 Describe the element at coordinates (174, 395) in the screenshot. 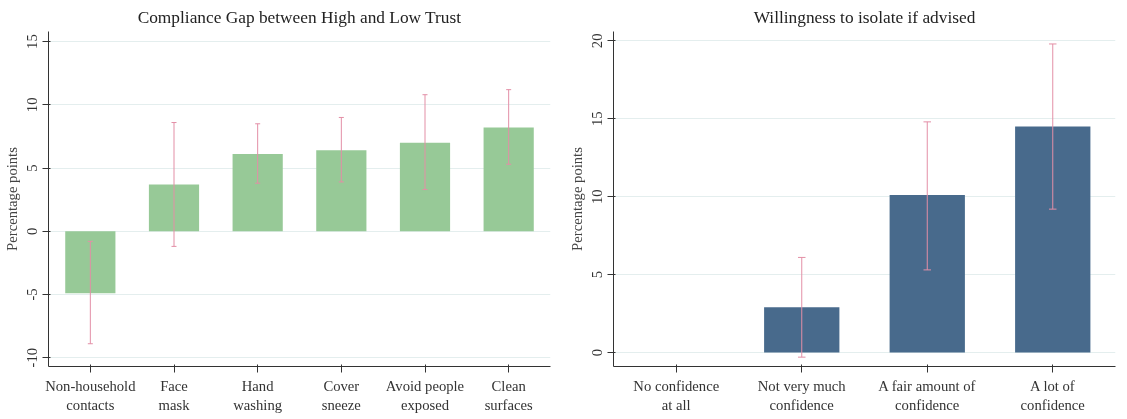

I see `x-tick-label: Face mask` at that location.